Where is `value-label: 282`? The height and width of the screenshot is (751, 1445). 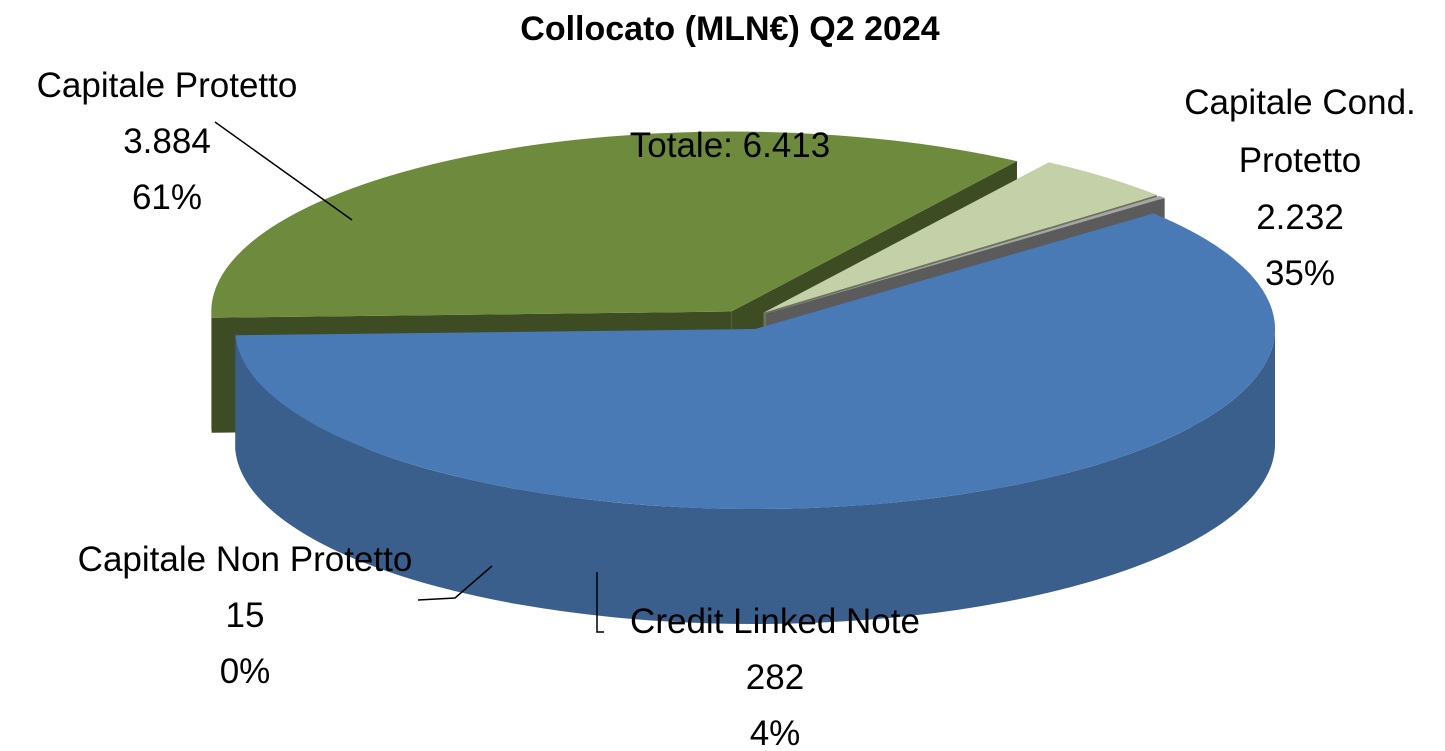 value-label: 282 is located at coordinates (775, 677).